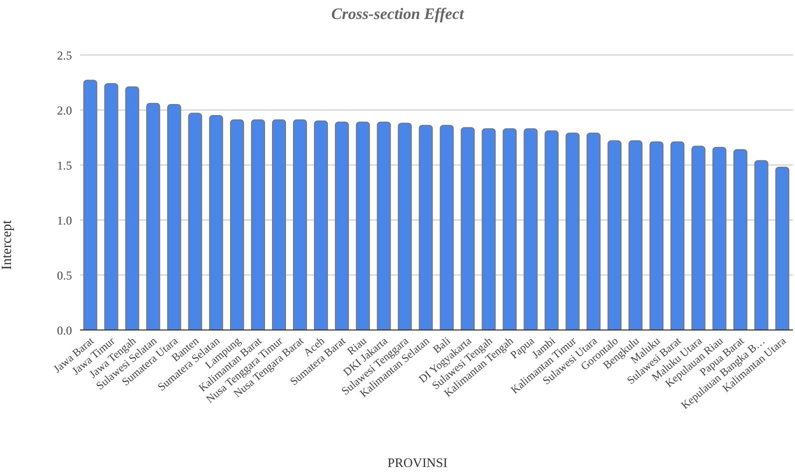  I want to click on y-tick-label: 2.0, so click(64, 110).